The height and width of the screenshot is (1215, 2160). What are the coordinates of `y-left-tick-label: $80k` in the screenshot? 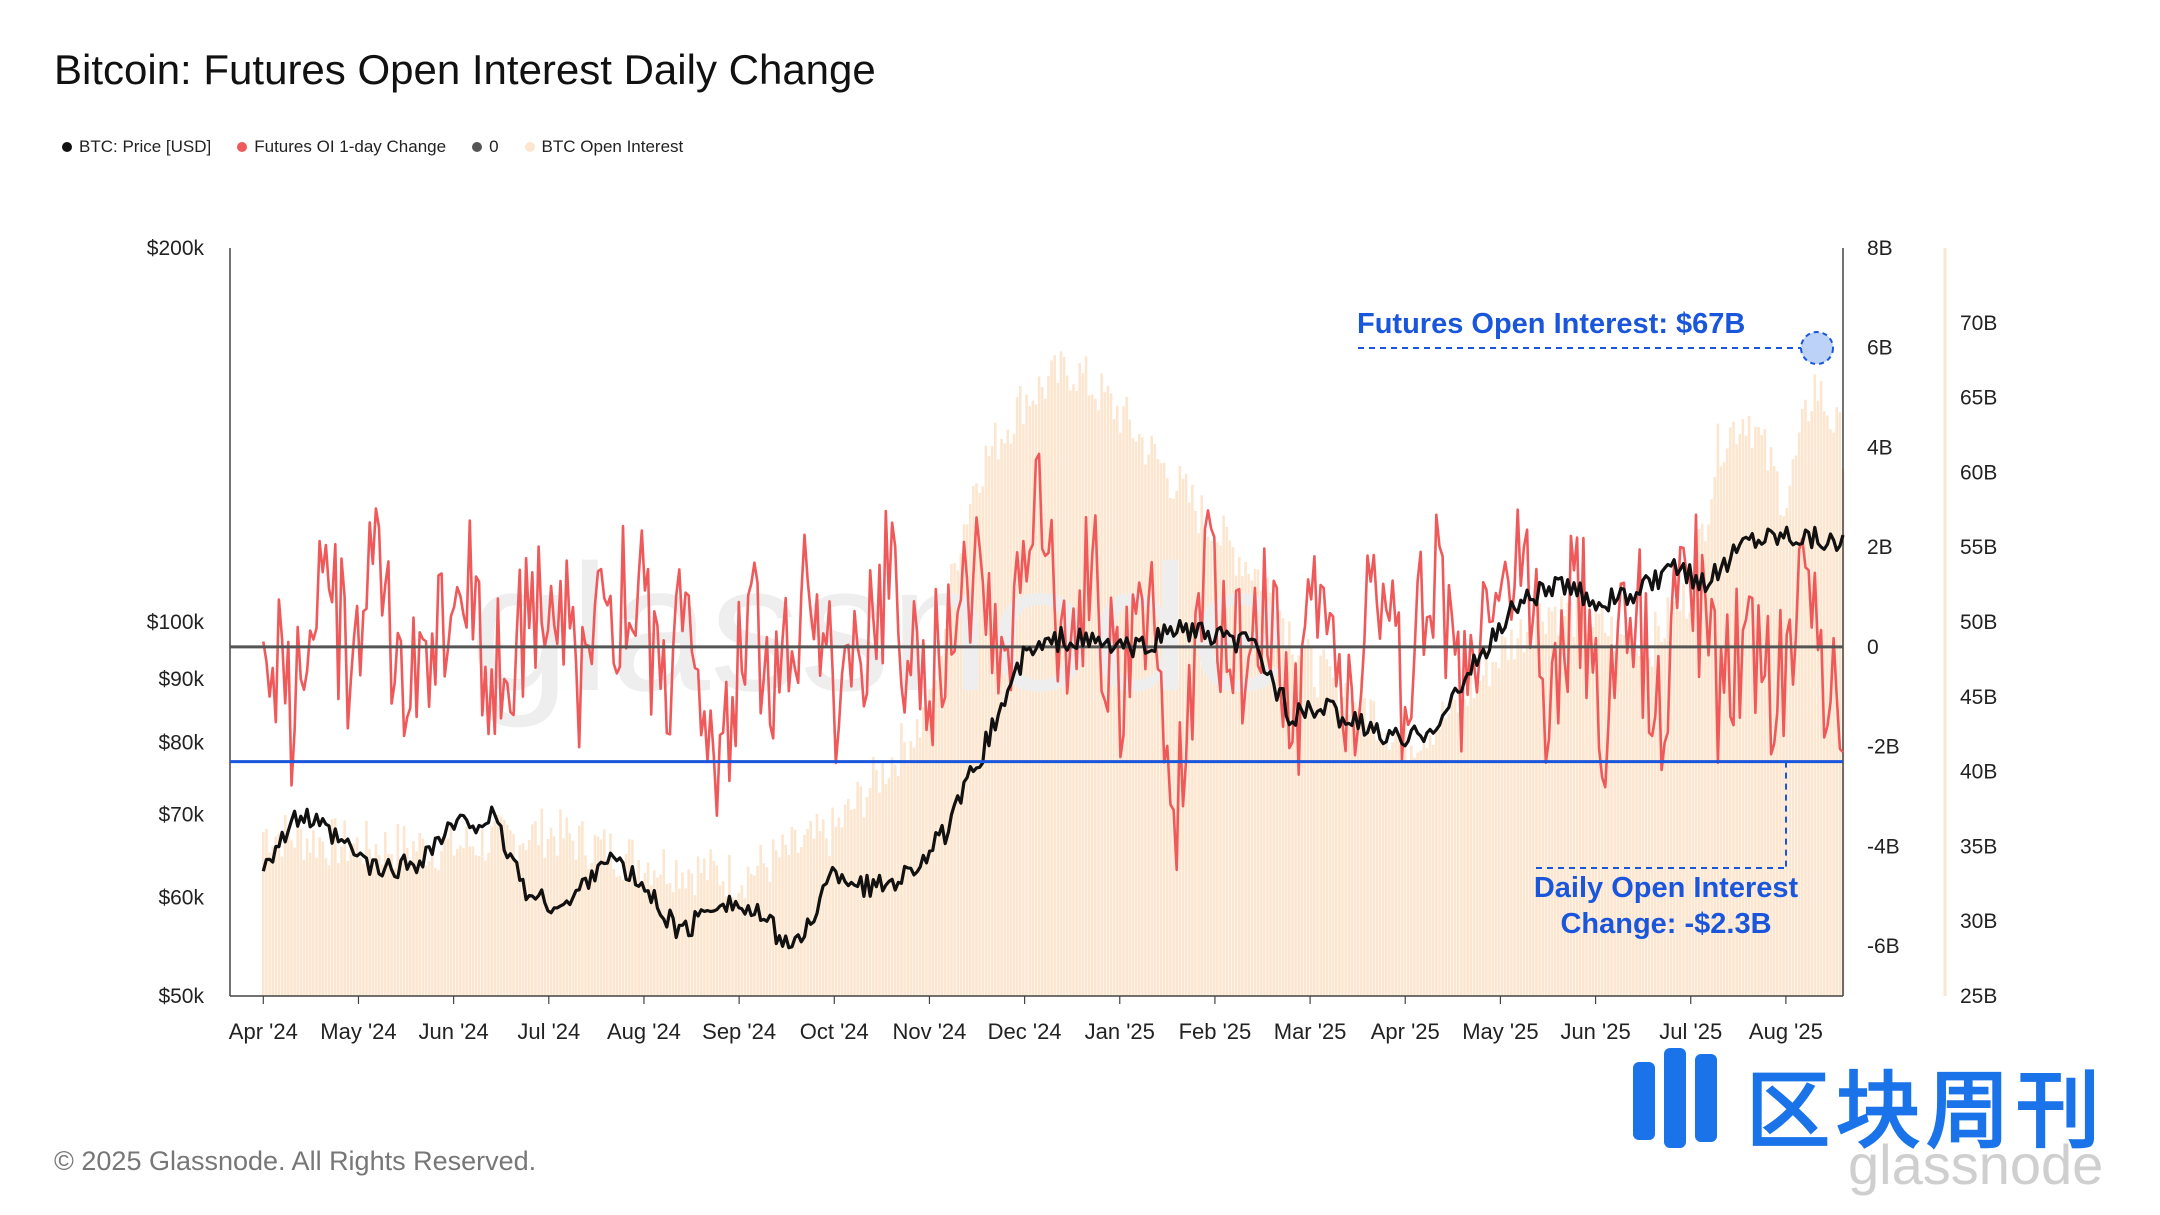 It's located at (181, 742).